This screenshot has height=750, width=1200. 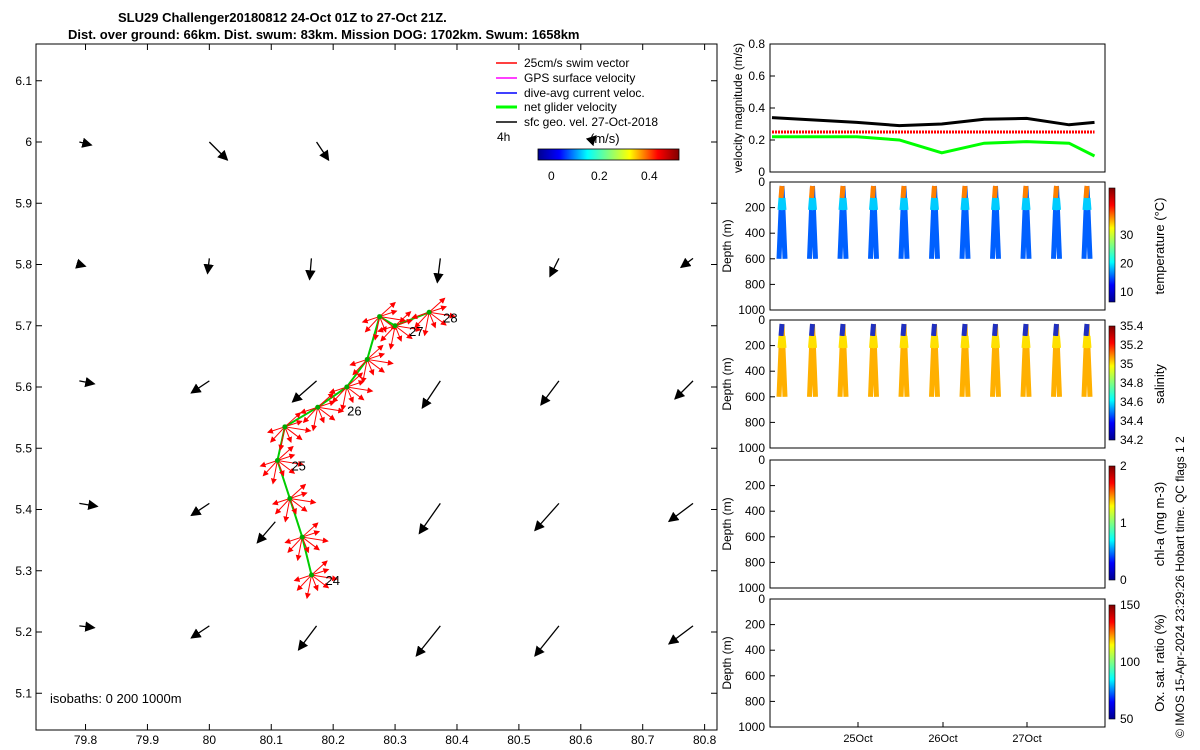 I want to click on map-xtick-label: 80.8, so click(x=705, y=740).